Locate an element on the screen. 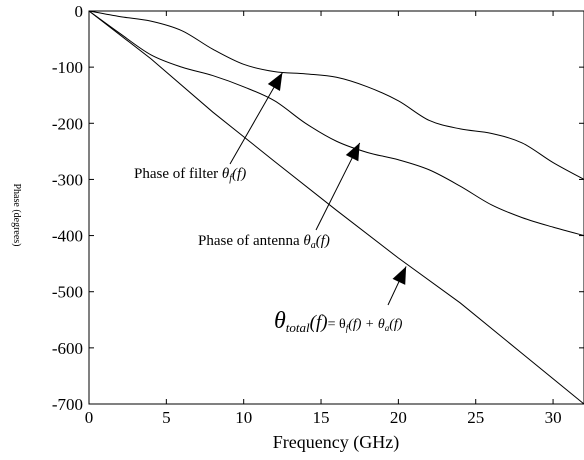  y-axis-label: Phase (degrees) is located at coordinates (16, 214).